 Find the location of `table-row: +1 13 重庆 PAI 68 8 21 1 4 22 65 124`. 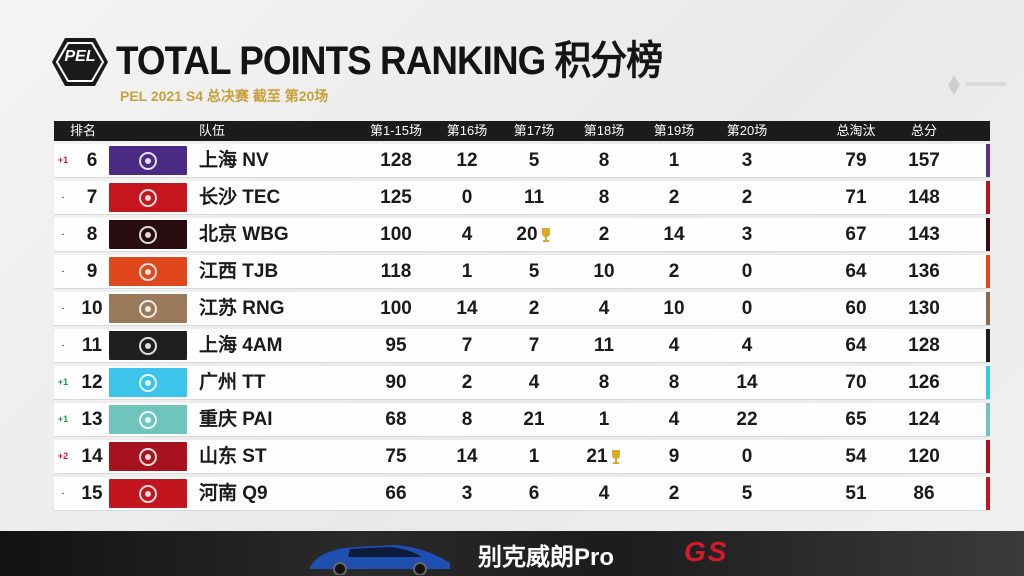

table-row: +1 13 重庆 PAI 68 8 21 1 4 22 65 124 is located at coordinates (522, 420).